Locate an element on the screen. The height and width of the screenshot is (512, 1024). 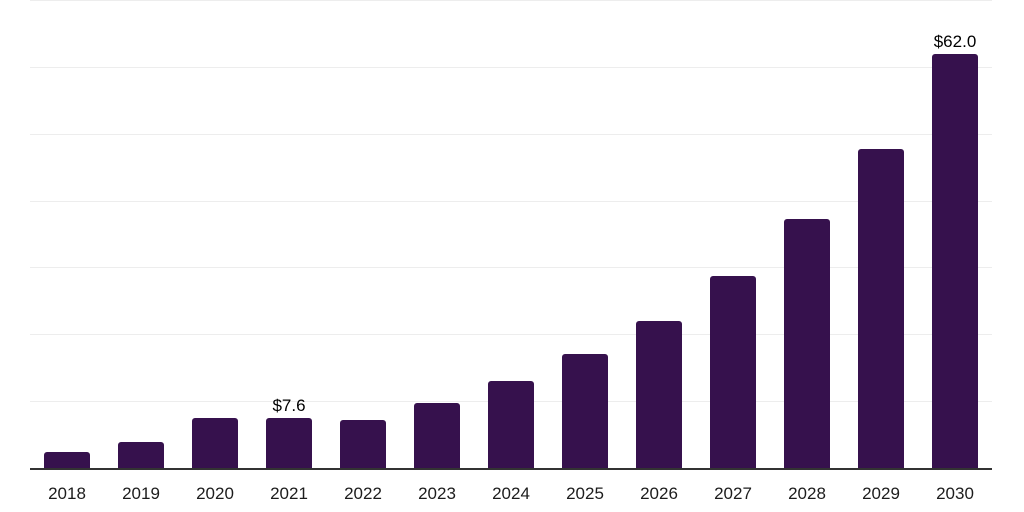
x-axis-label-2025: 2025 is located at coordinates (585, 493).